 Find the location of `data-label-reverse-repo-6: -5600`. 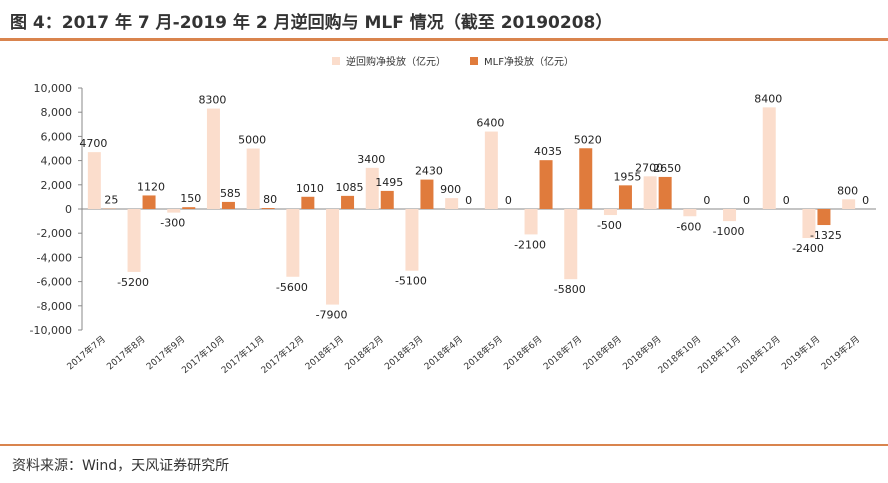

data-label-reverse-repo-6: -5600 is located at coordinates (292, 287).